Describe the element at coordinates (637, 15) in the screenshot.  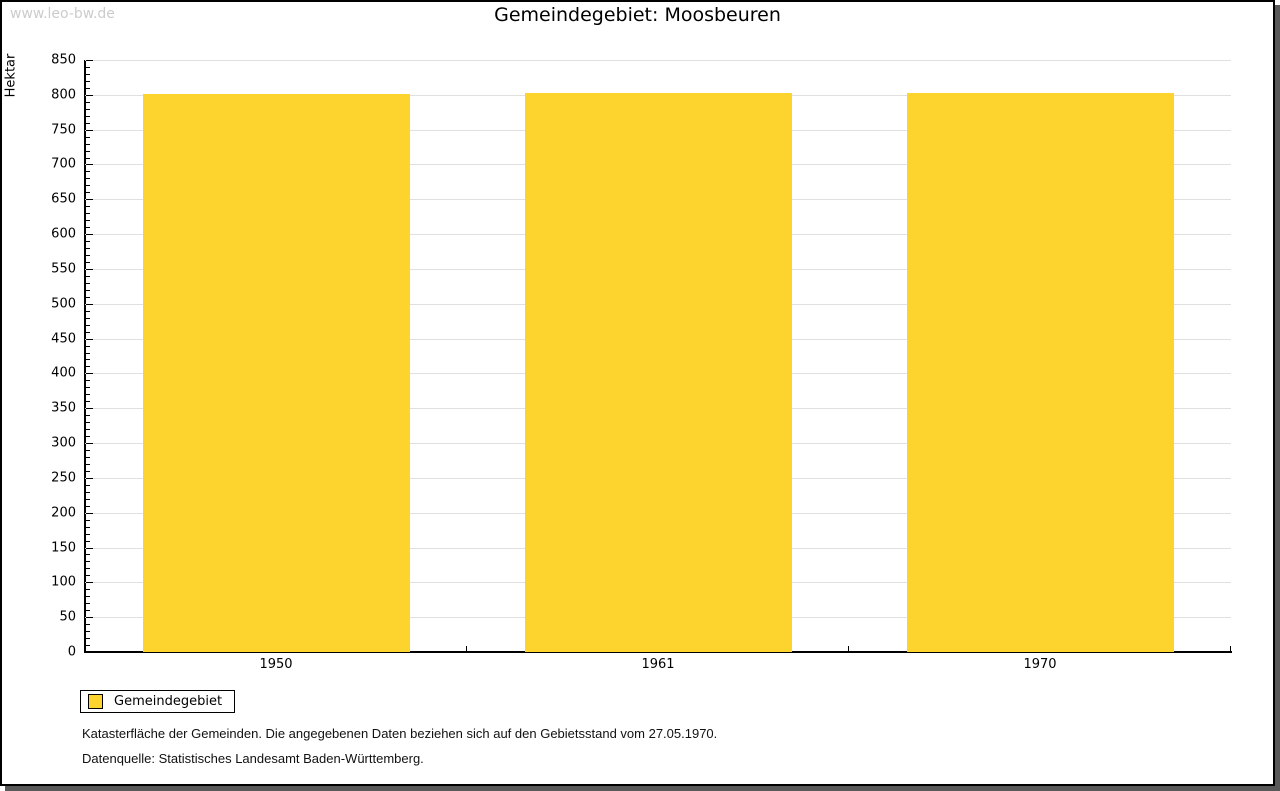
I see `chart-title: Gemeindegebiet: Moosbeuren` at that location.